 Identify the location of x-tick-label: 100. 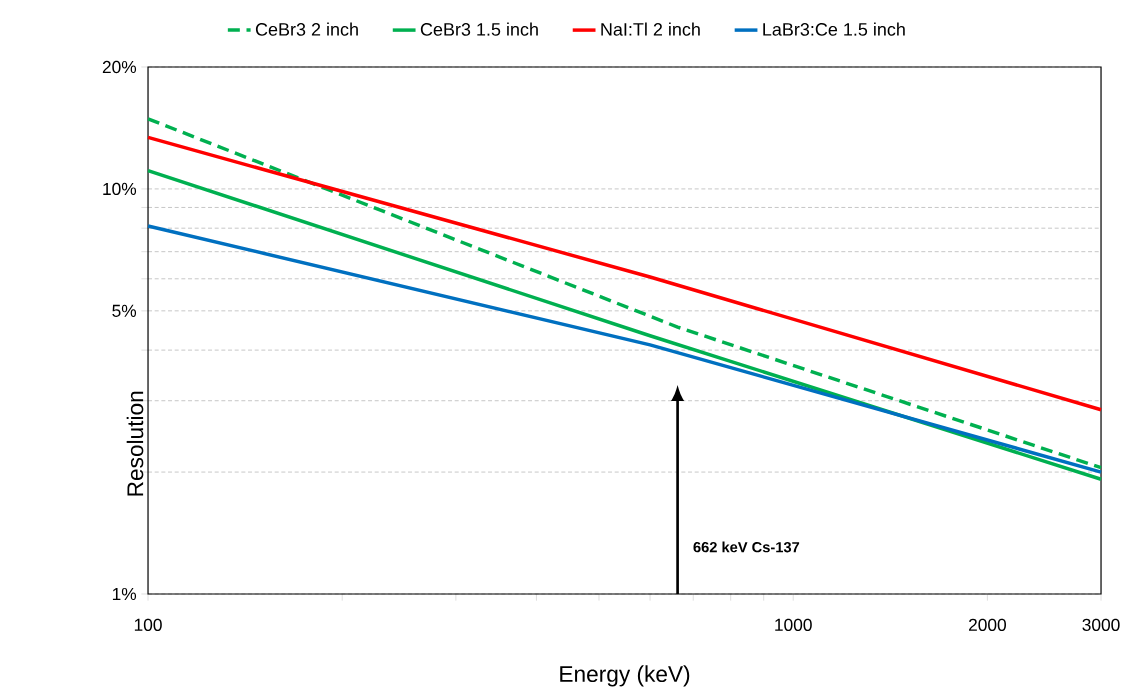
(148, 624).